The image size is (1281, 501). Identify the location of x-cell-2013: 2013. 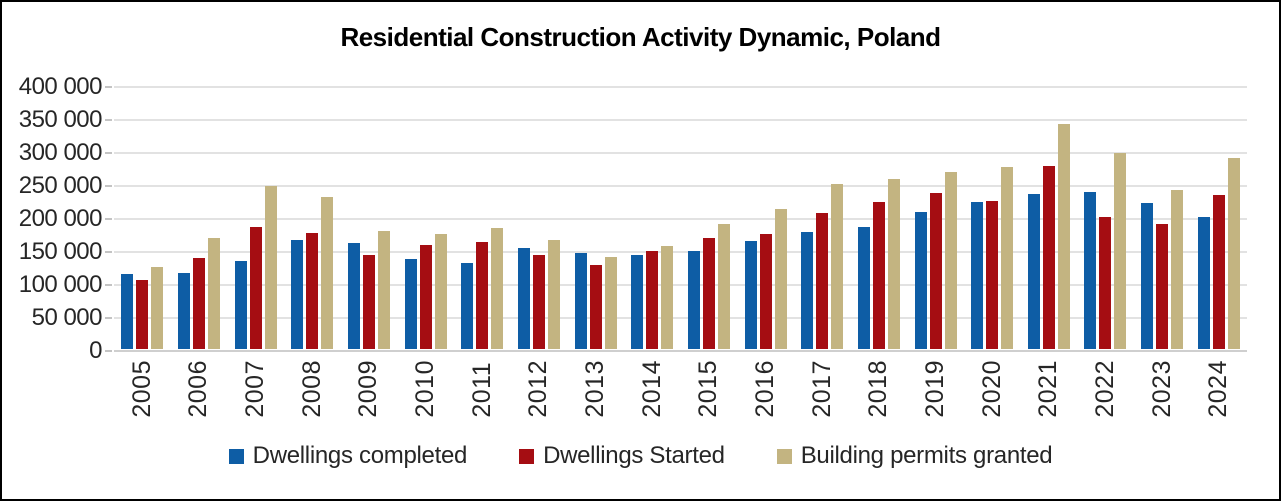
(595, 389).